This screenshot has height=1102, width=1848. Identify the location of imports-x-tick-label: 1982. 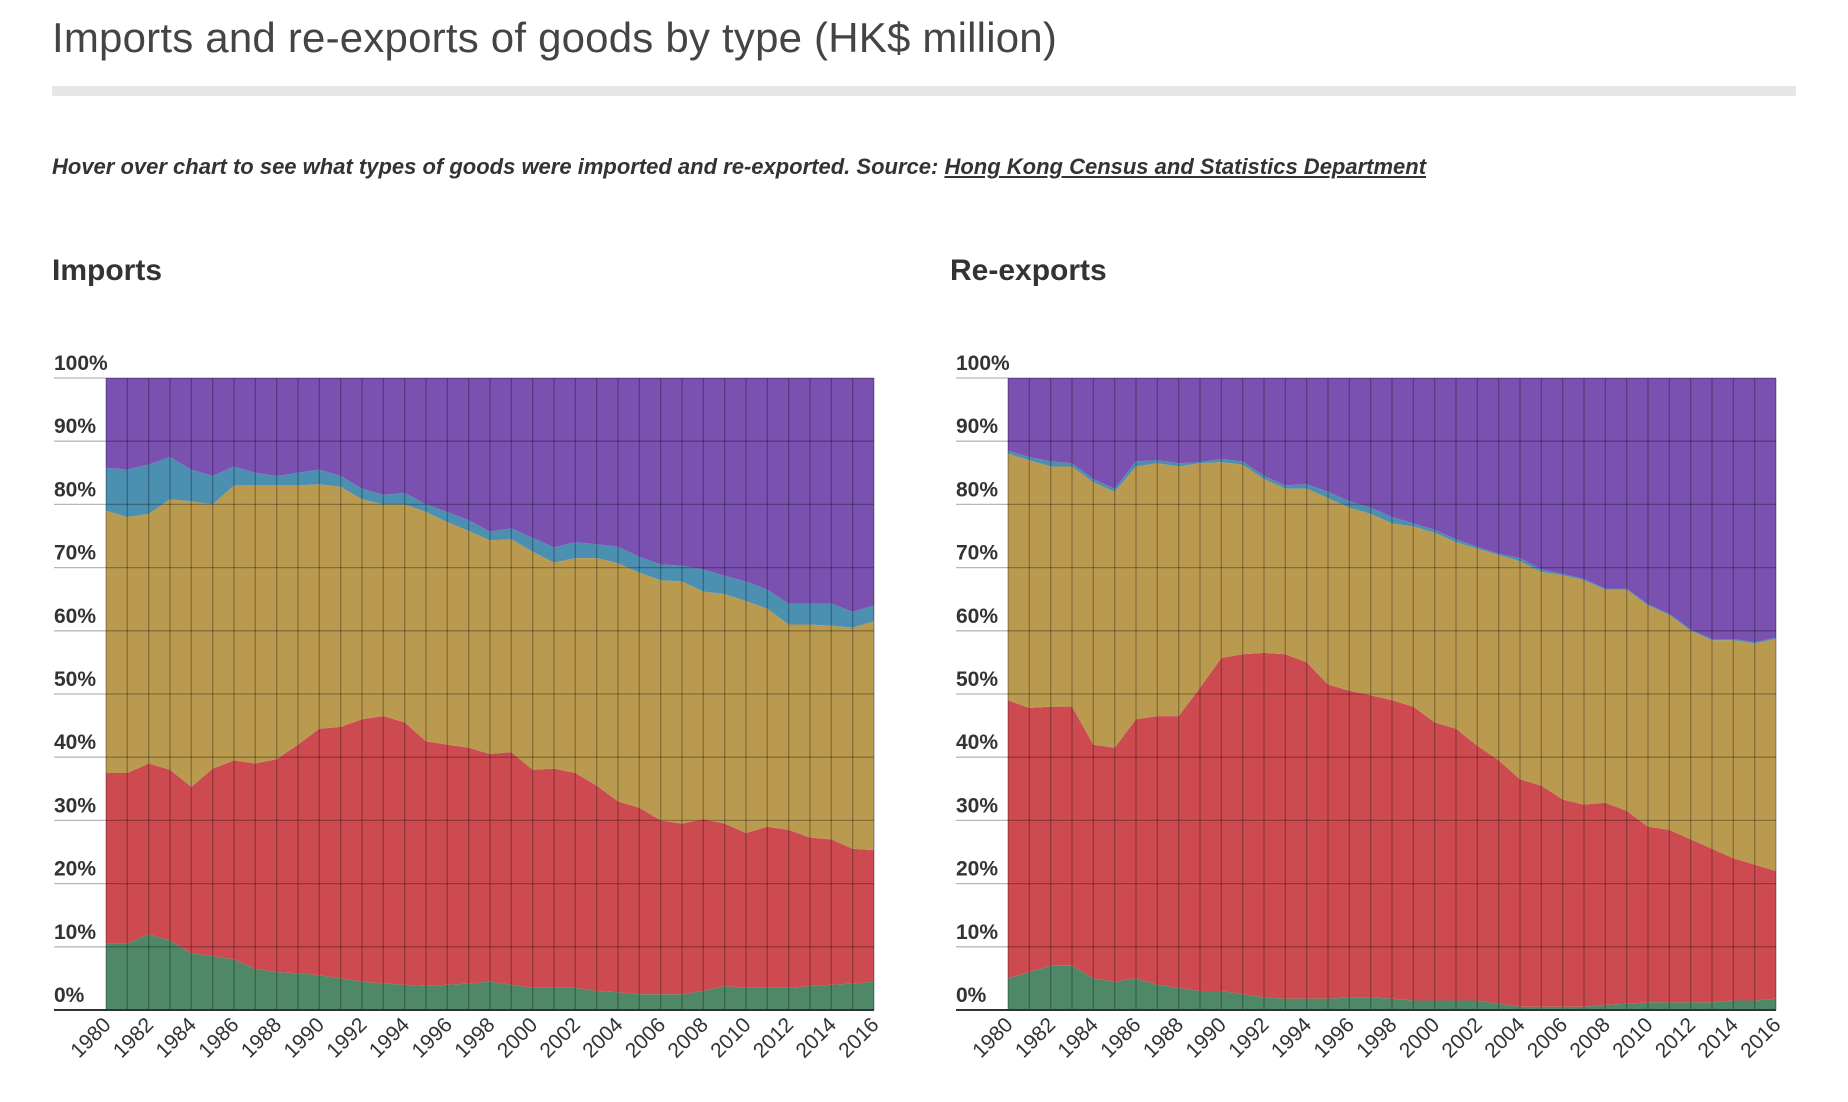
(133, 1037).